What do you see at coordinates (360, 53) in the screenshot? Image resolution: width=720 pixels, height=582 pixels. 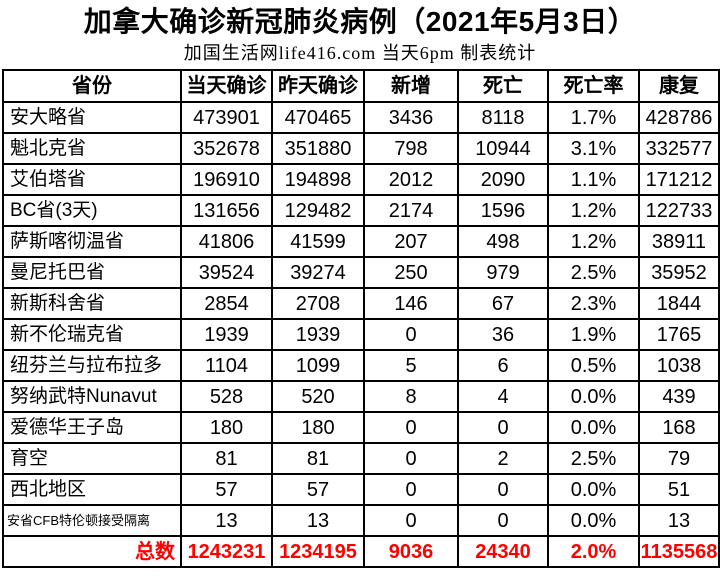 I see `page-subtitle: 加国生活网life416.com 当天6pm 制表统计` at bounding box center [360, 53].